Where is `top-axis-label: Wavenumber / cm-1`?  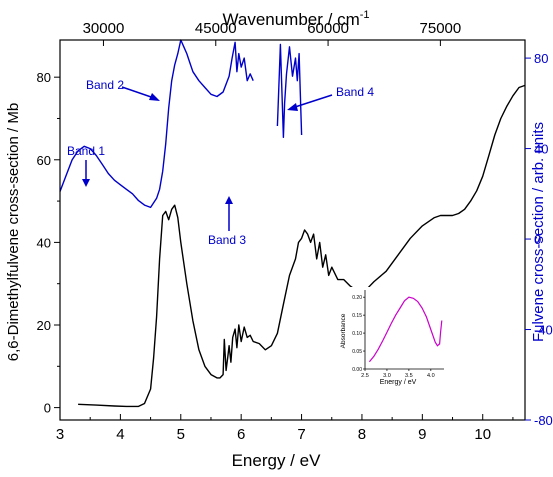 top-axis-label: Wavenumber / cm-1 is located at coordinates (295, 19).